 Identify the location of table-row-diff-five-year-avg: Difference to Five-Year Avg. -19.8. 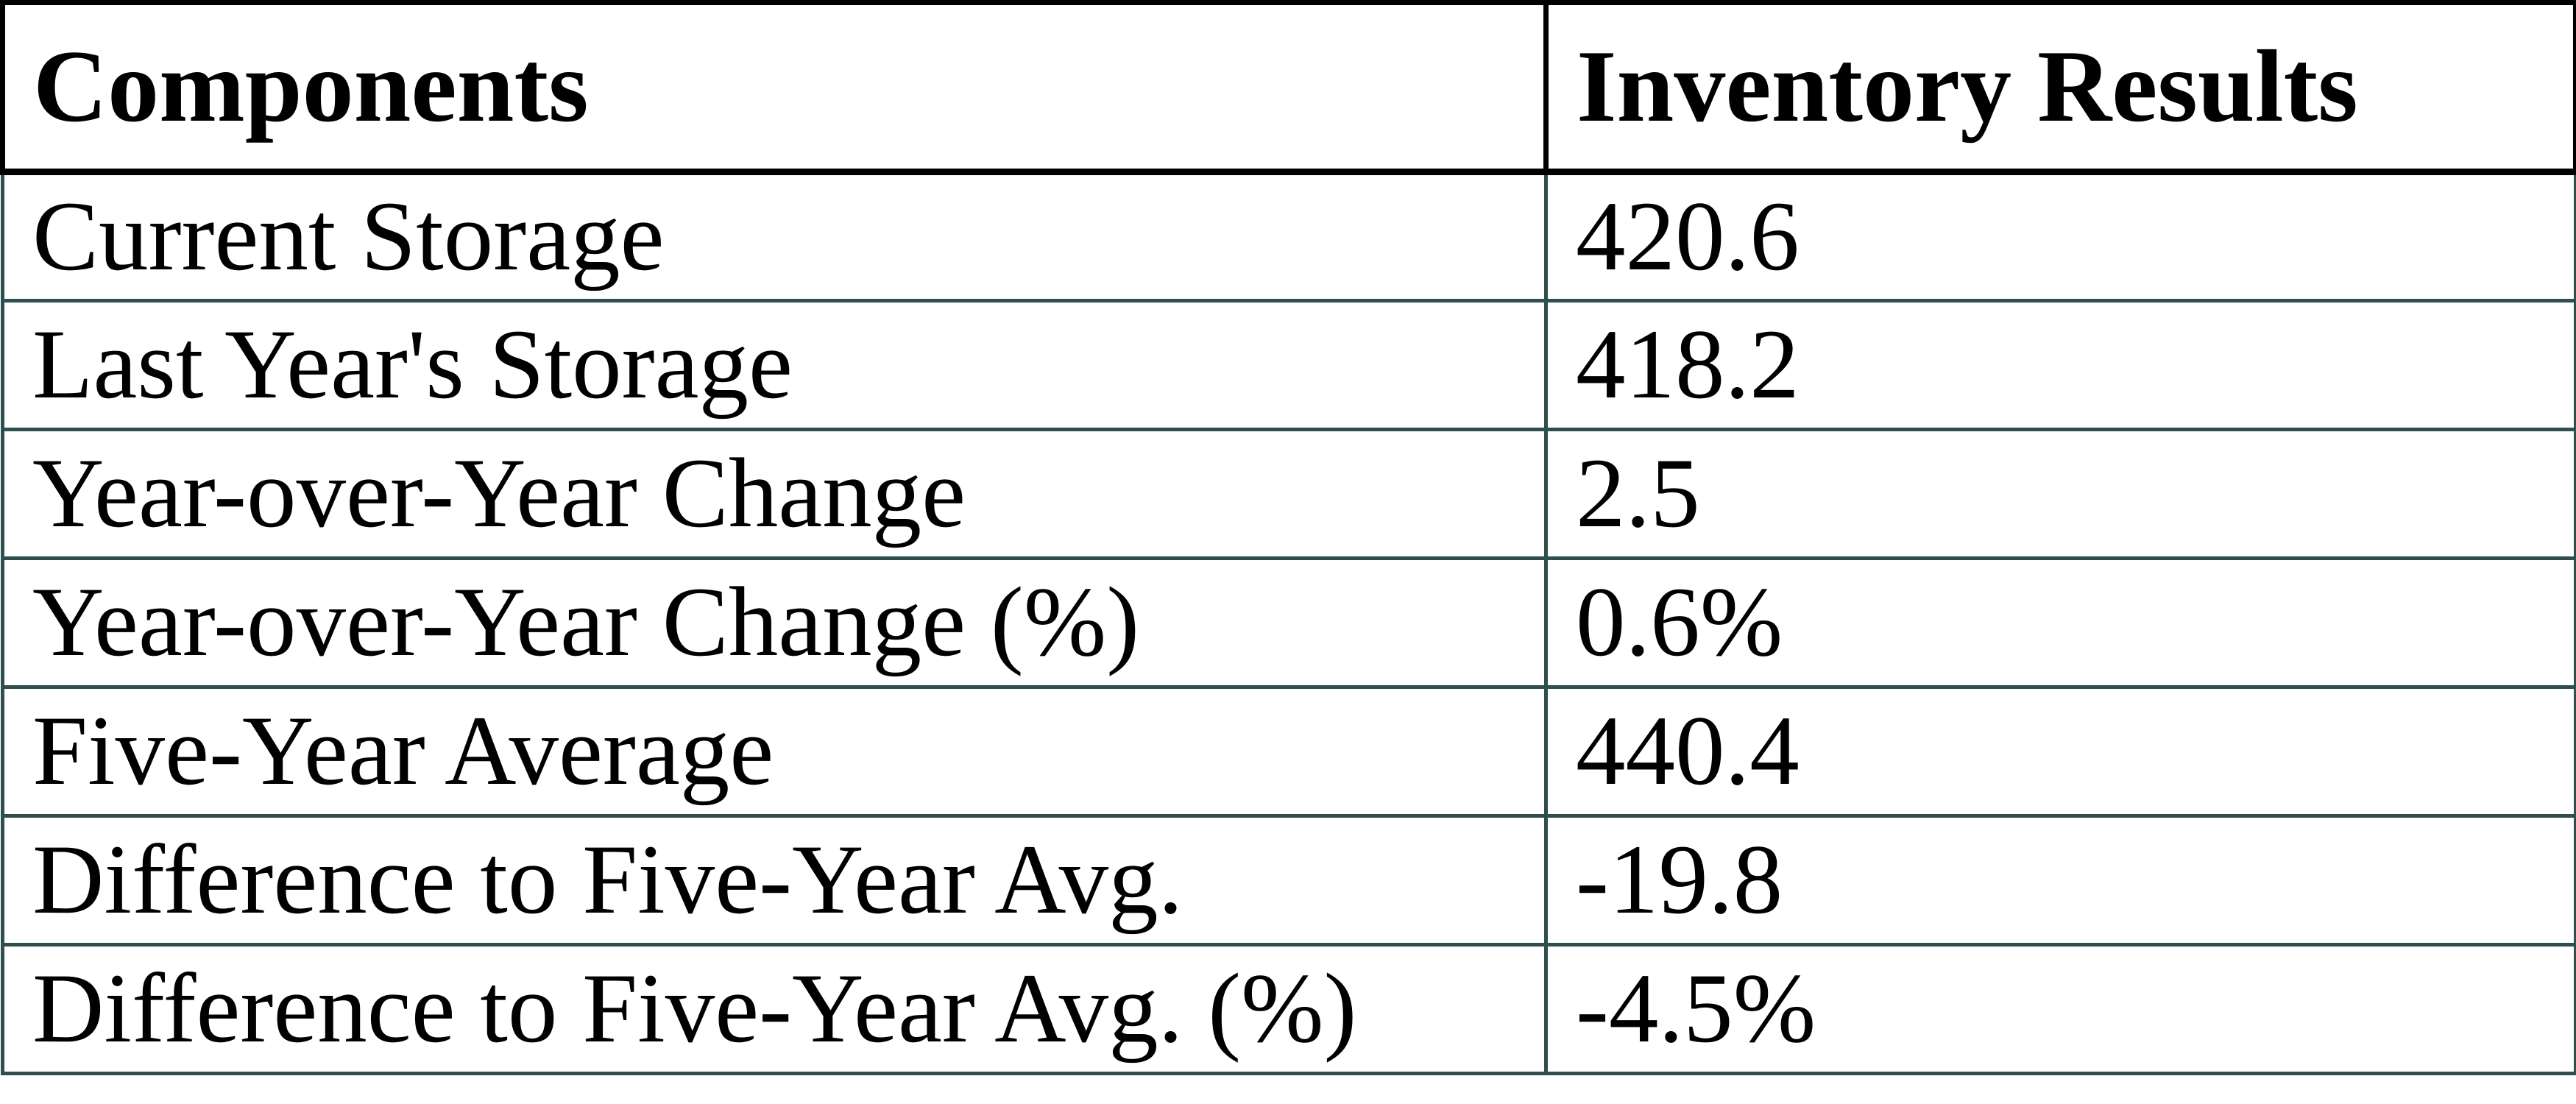
(1288, 880).